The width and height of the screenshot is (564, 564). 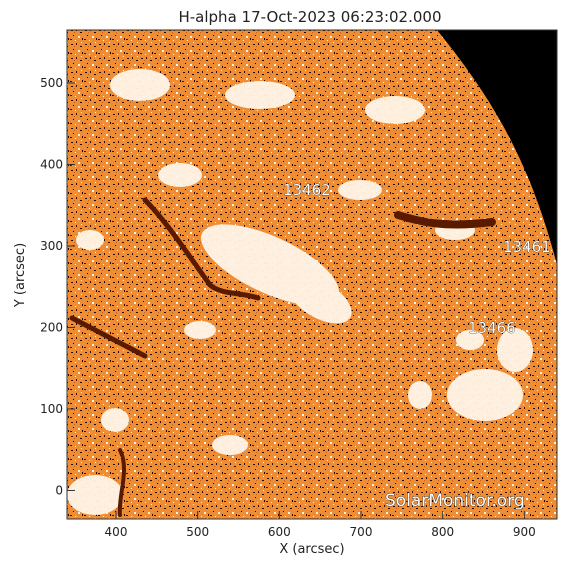 I want to click on region-label-13466: 13466, so click(x=492, y=328).